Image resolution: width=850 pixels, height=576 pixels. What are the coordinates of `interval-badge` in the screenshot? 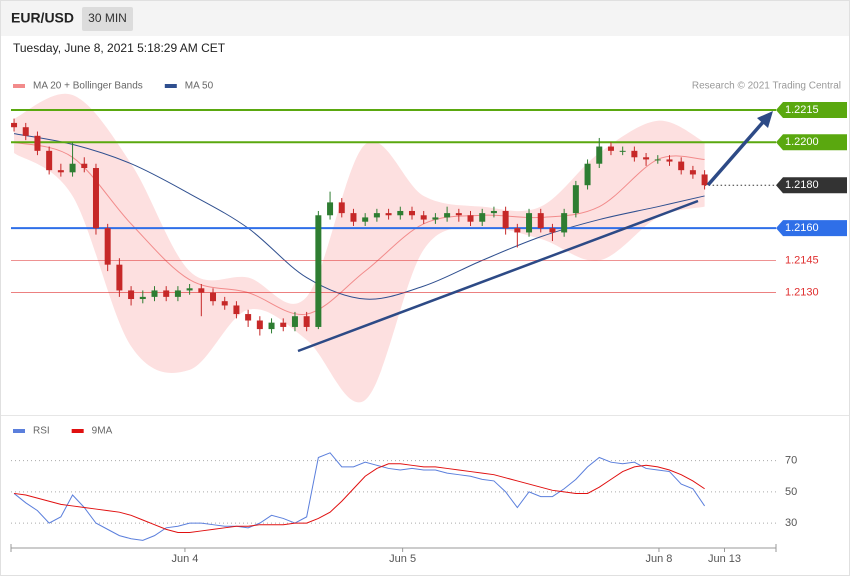 It's located at (107, 19).